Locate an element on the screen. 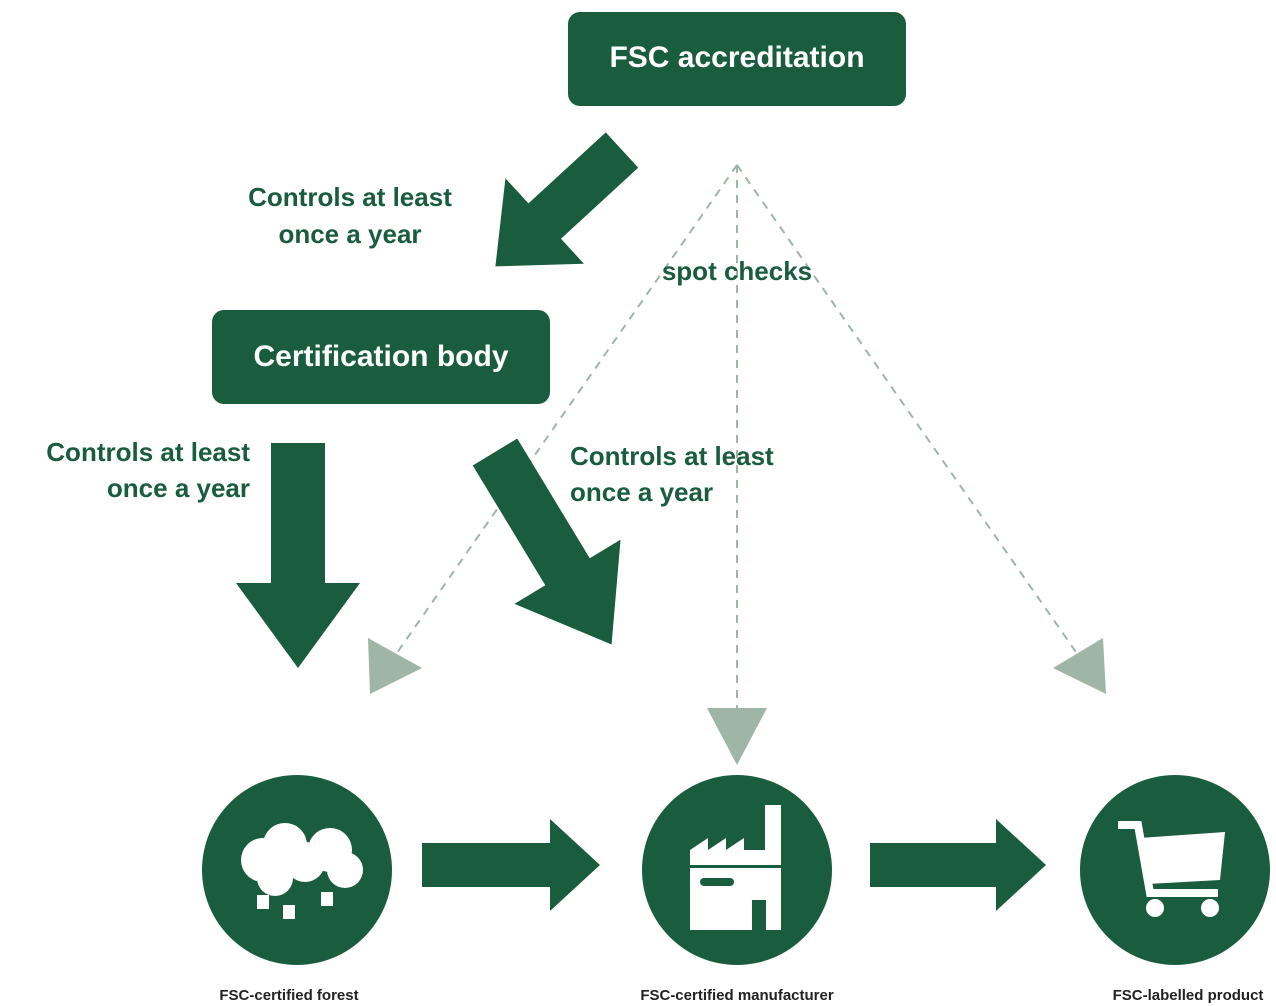 The width and height of the screenshot is (1276, 1006). endpoint-label: FSC-certified manufacturer is located at coordinates (737, 995).